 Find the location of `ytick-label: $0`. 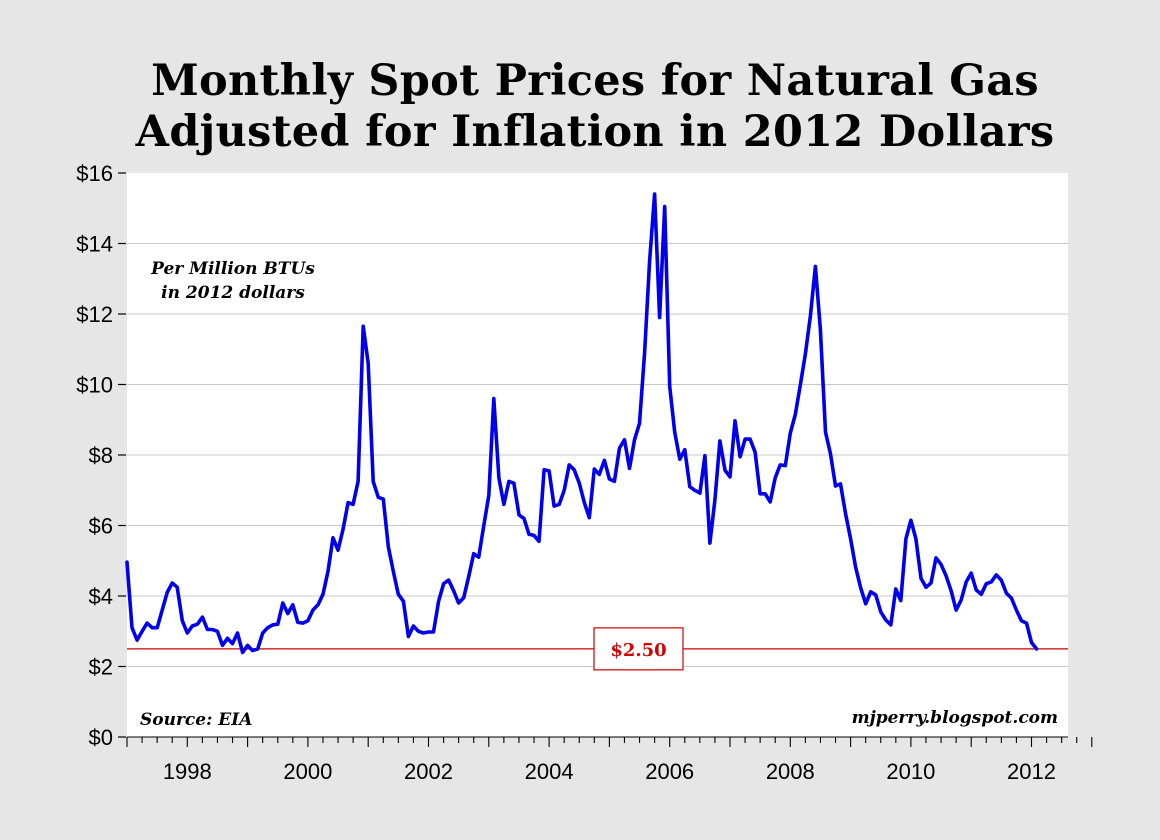

ytick-label: $0 is located at coordinates (101, 737).